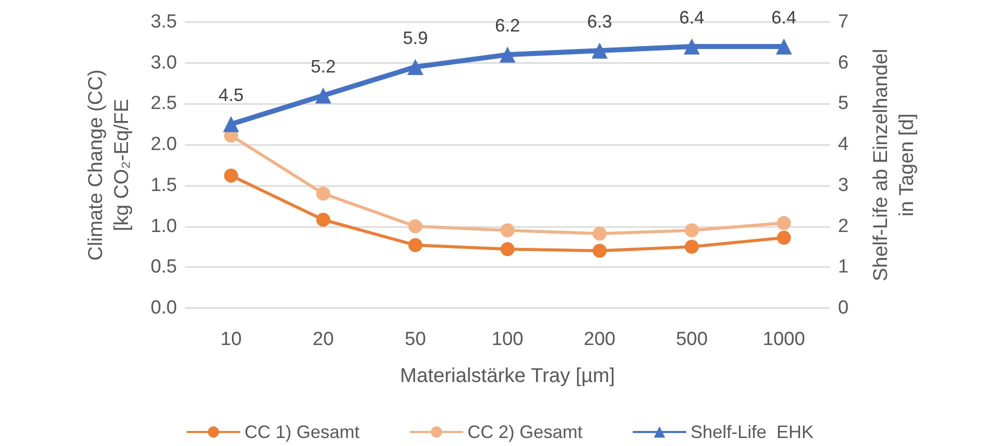  I want to click on y2-tick-label: 3, so click(843, 185).